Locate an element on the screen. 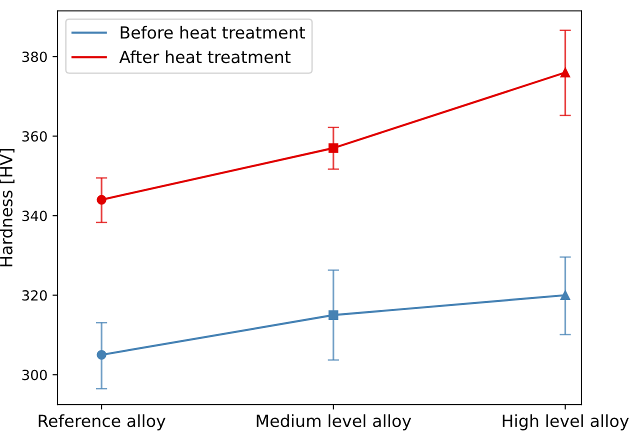 Image resolution: width=639 pixels, height=435 pixels. x-tick-label: Medium level alloy is located at coordinates (334, 422).